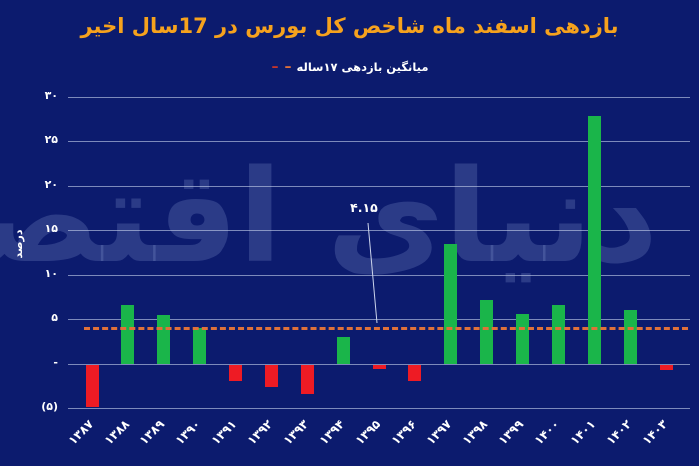 This screenshot has width=699, height=466. I want to click on y-tick-label: ۱۵, so click(51, 229).